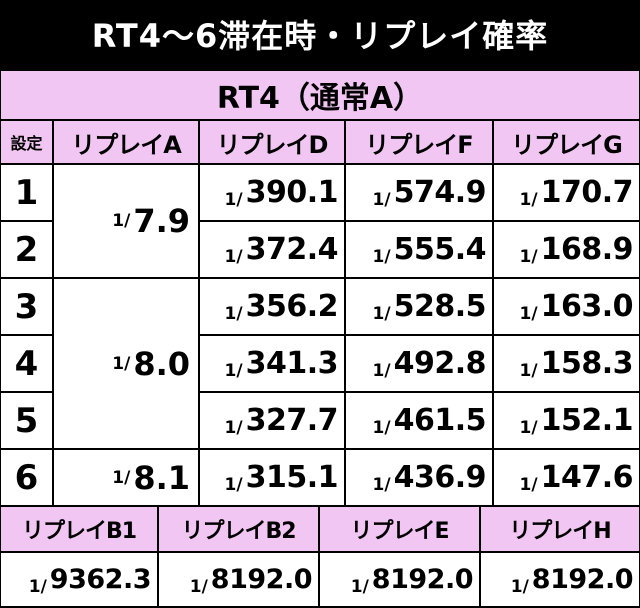 The height and width of the screenshot is (608, 640). I want to click on col-header-replay-d: リプレイD, so click(272, 142).